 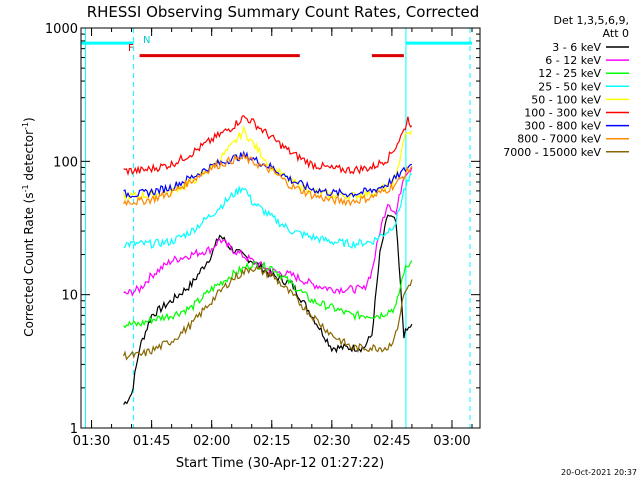 What do you see at coordinates (28, 226) in the screenshot?
I see `y-axis-label: Corrected Count Rate (s-1 detector-1)` at bounding box center [28, 226].